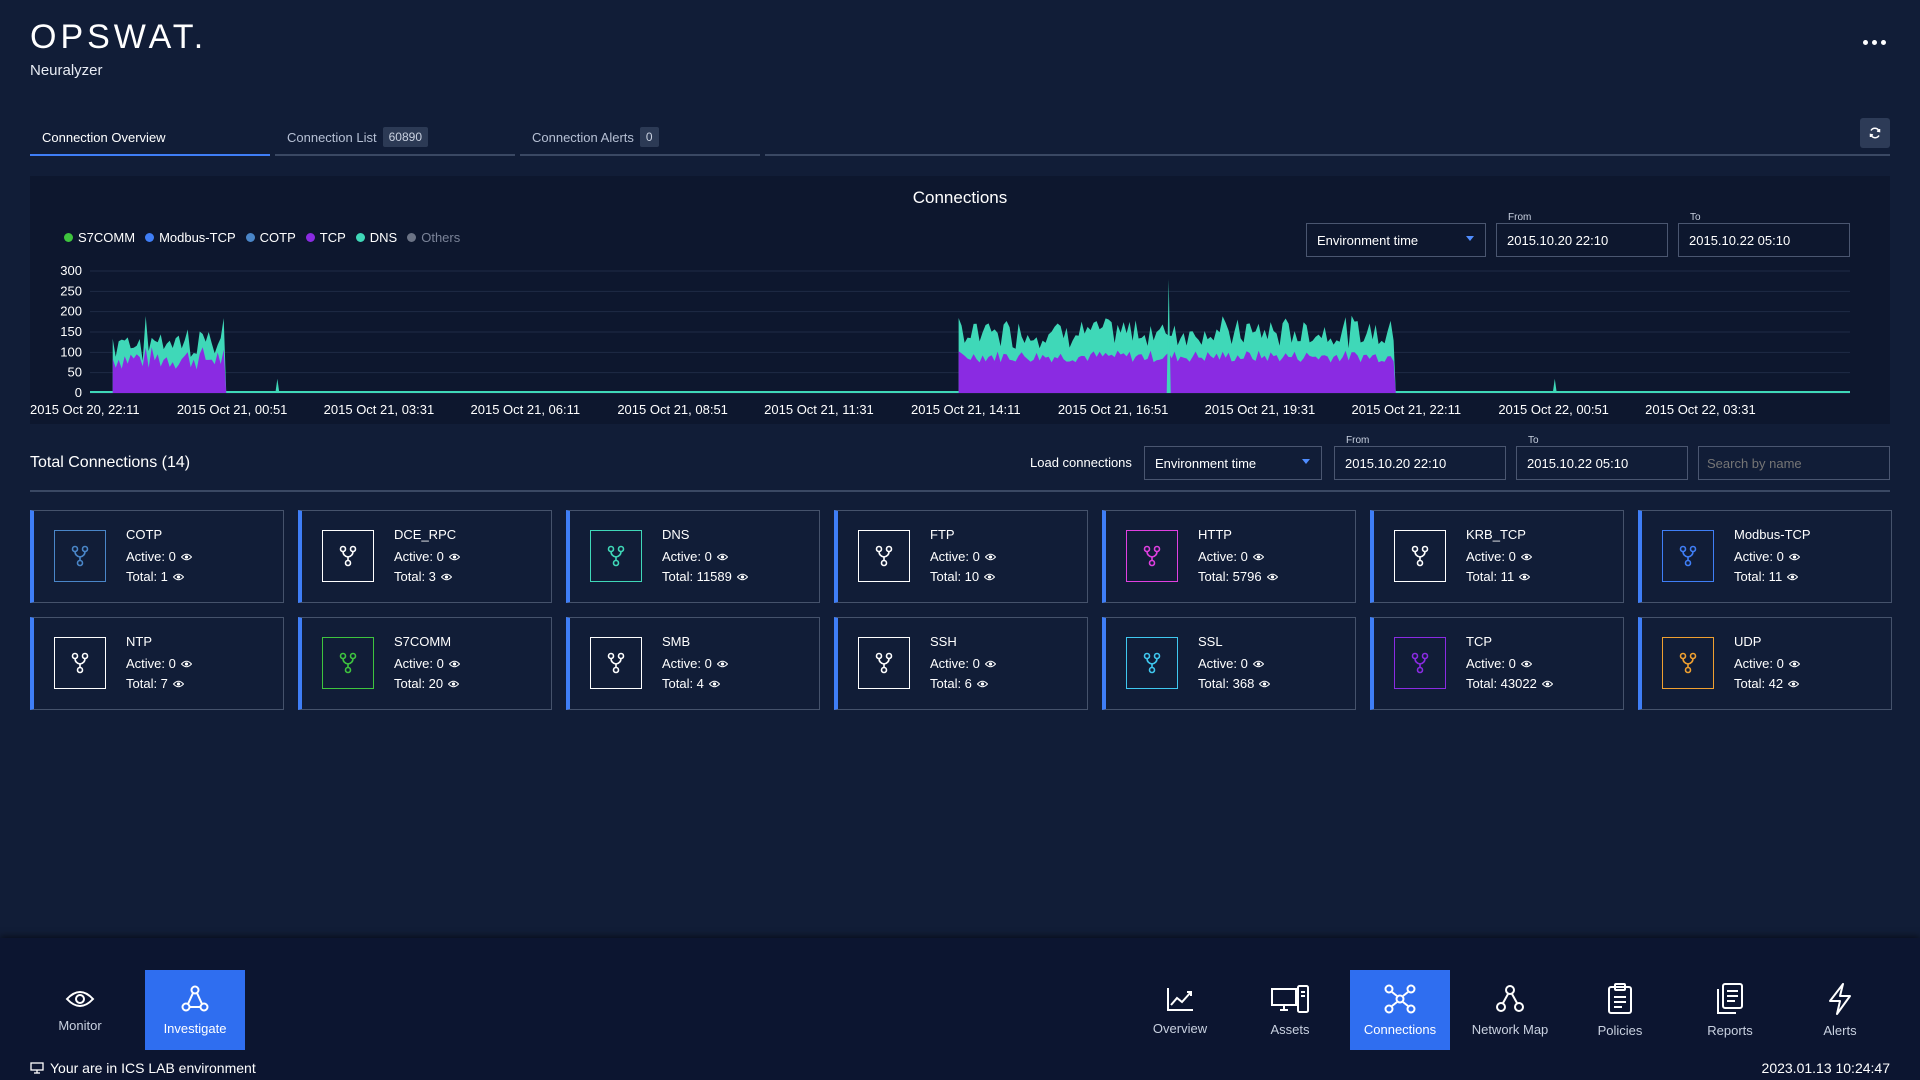 The image size is (1920, 1080). I want to click on tab-connection-alerts: Connection Alerts 0, so click(640, 137).